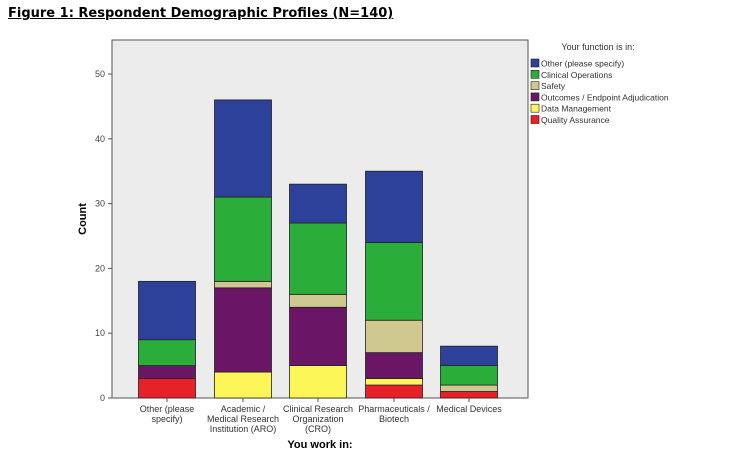  What do you see at coordinates (575, 120) in the screenshot?
I see `legend-label: Quality Assurance` at bounding box center [575, 120].